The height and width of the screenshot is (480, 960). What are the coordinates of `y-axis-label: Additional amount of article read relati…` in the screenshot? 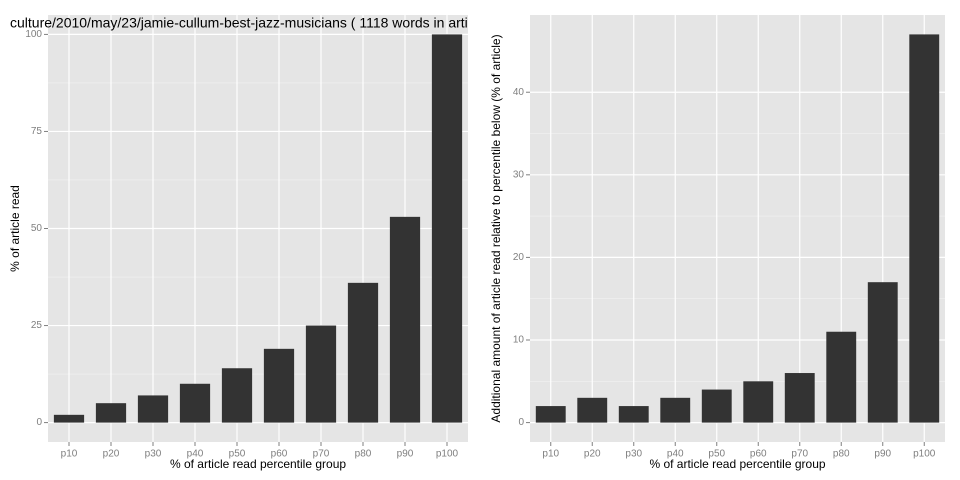 It's located at (496, 228).